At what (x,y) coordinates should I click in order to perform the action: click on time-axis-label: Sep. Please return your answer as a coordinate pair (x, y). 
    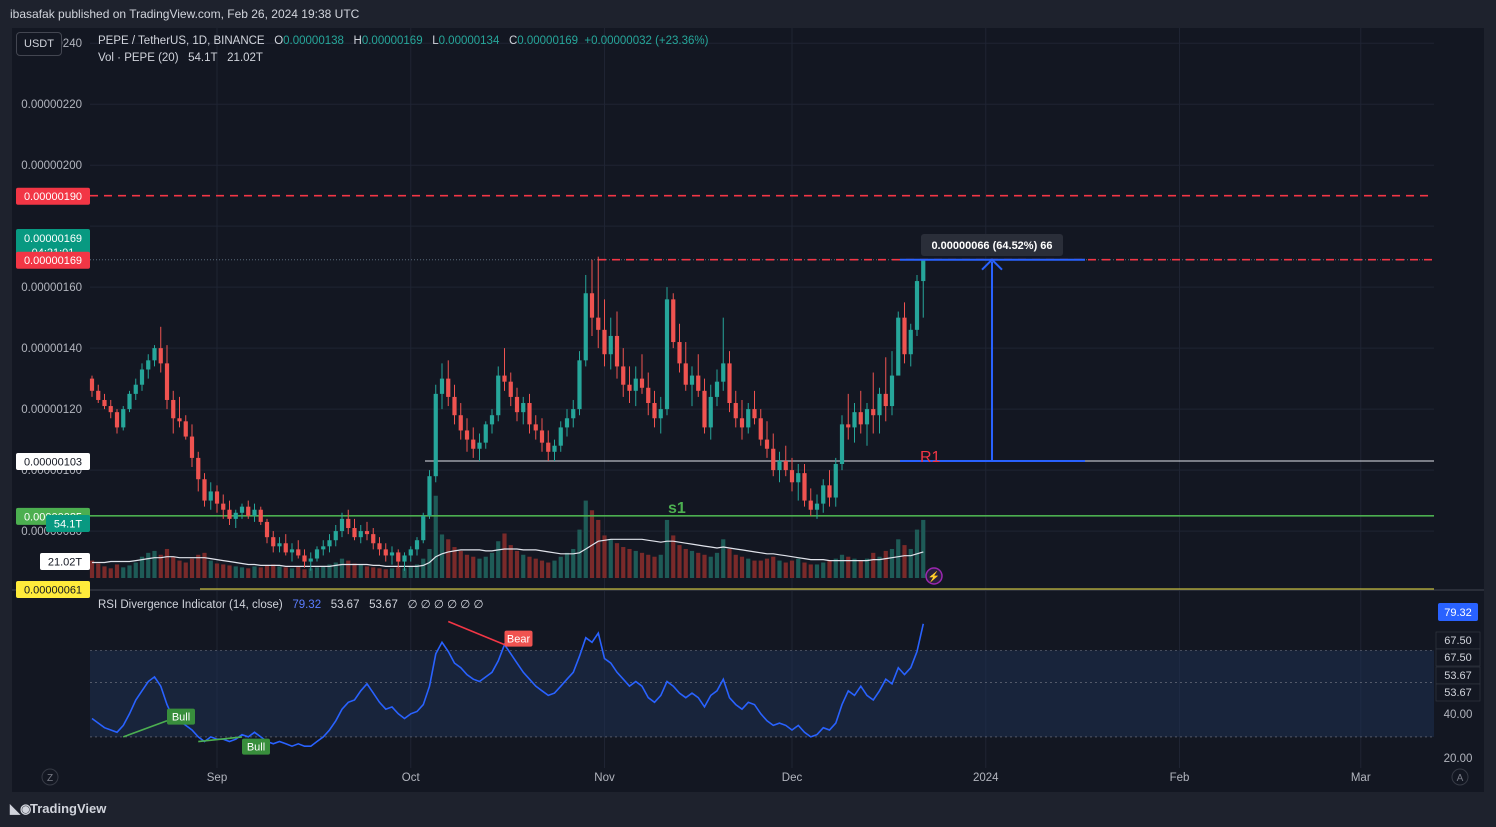
    Looking at the image, I should click on (217, 778).